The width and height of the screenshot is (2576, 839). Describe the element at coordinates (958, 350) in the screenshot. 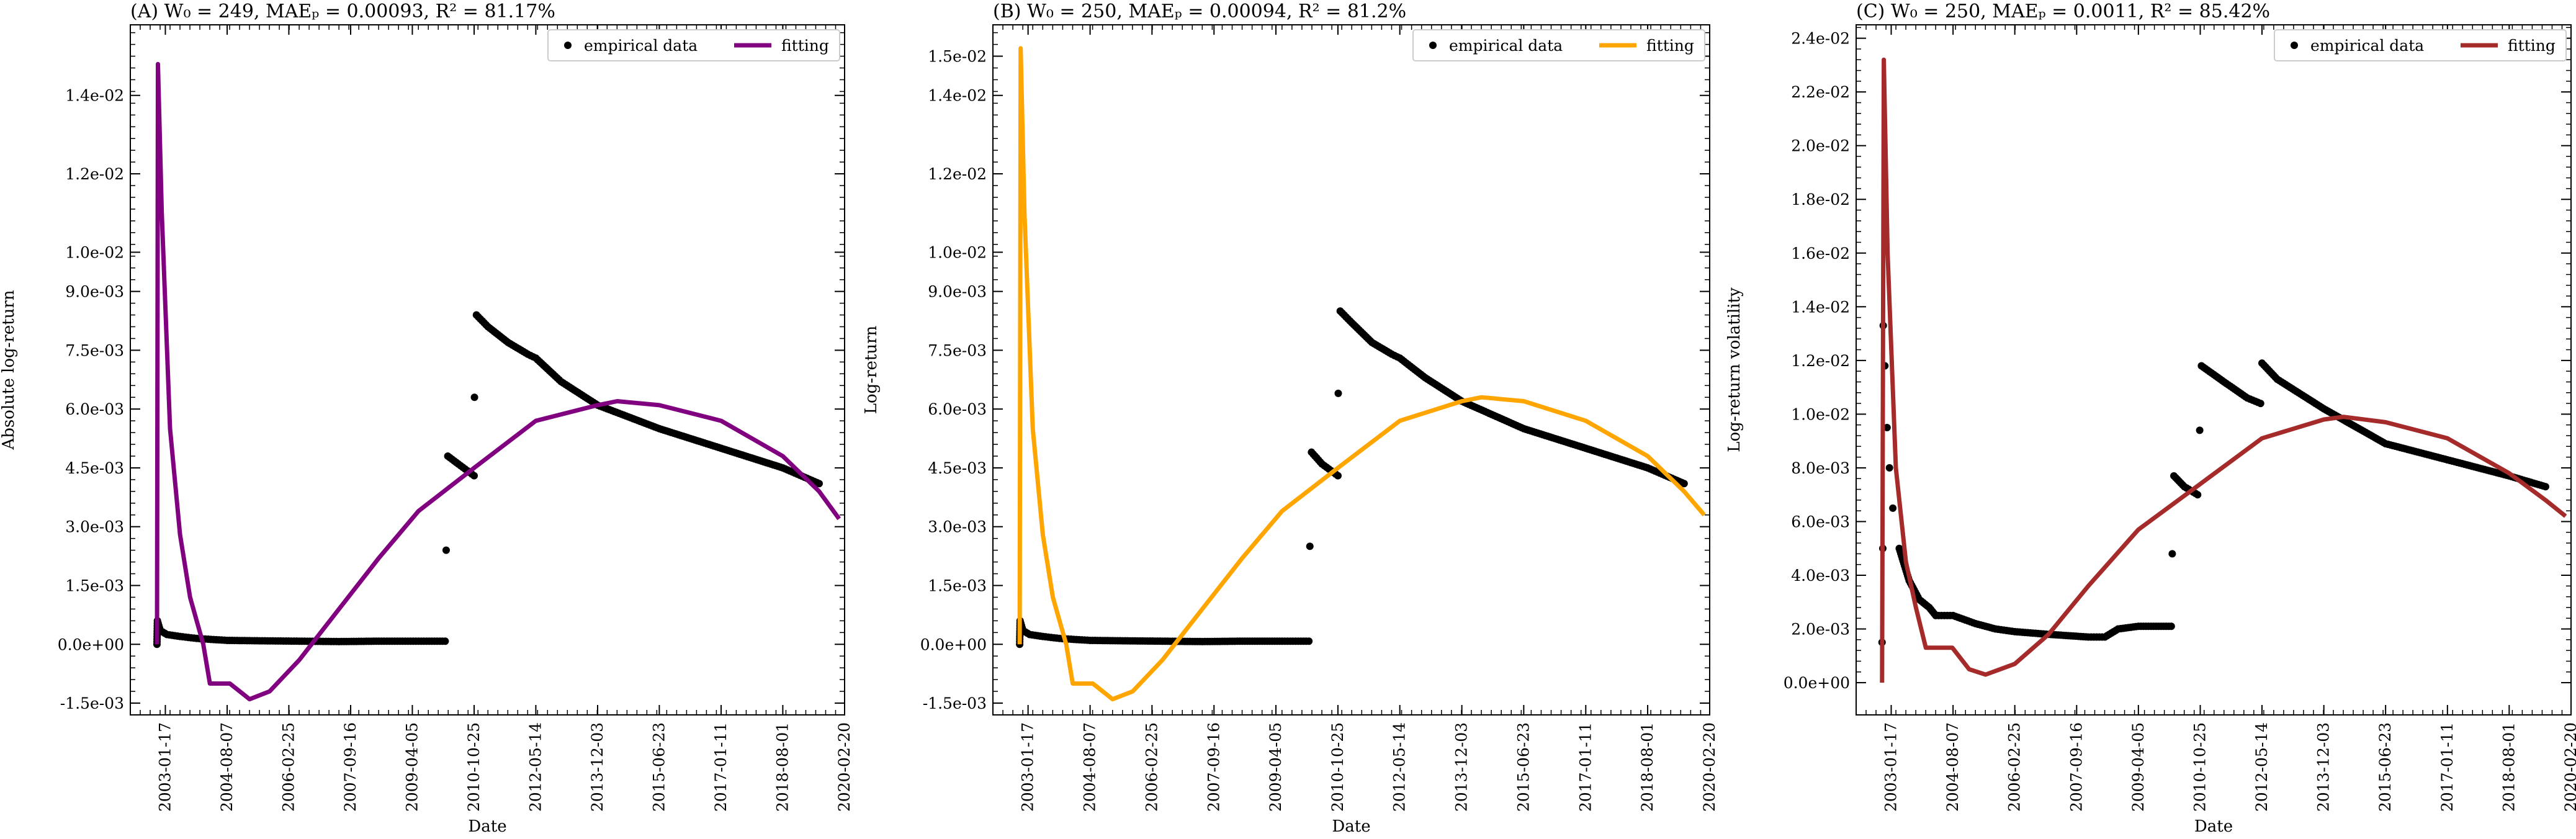

I see `y-tick-label: 7.5e-03` at that location.